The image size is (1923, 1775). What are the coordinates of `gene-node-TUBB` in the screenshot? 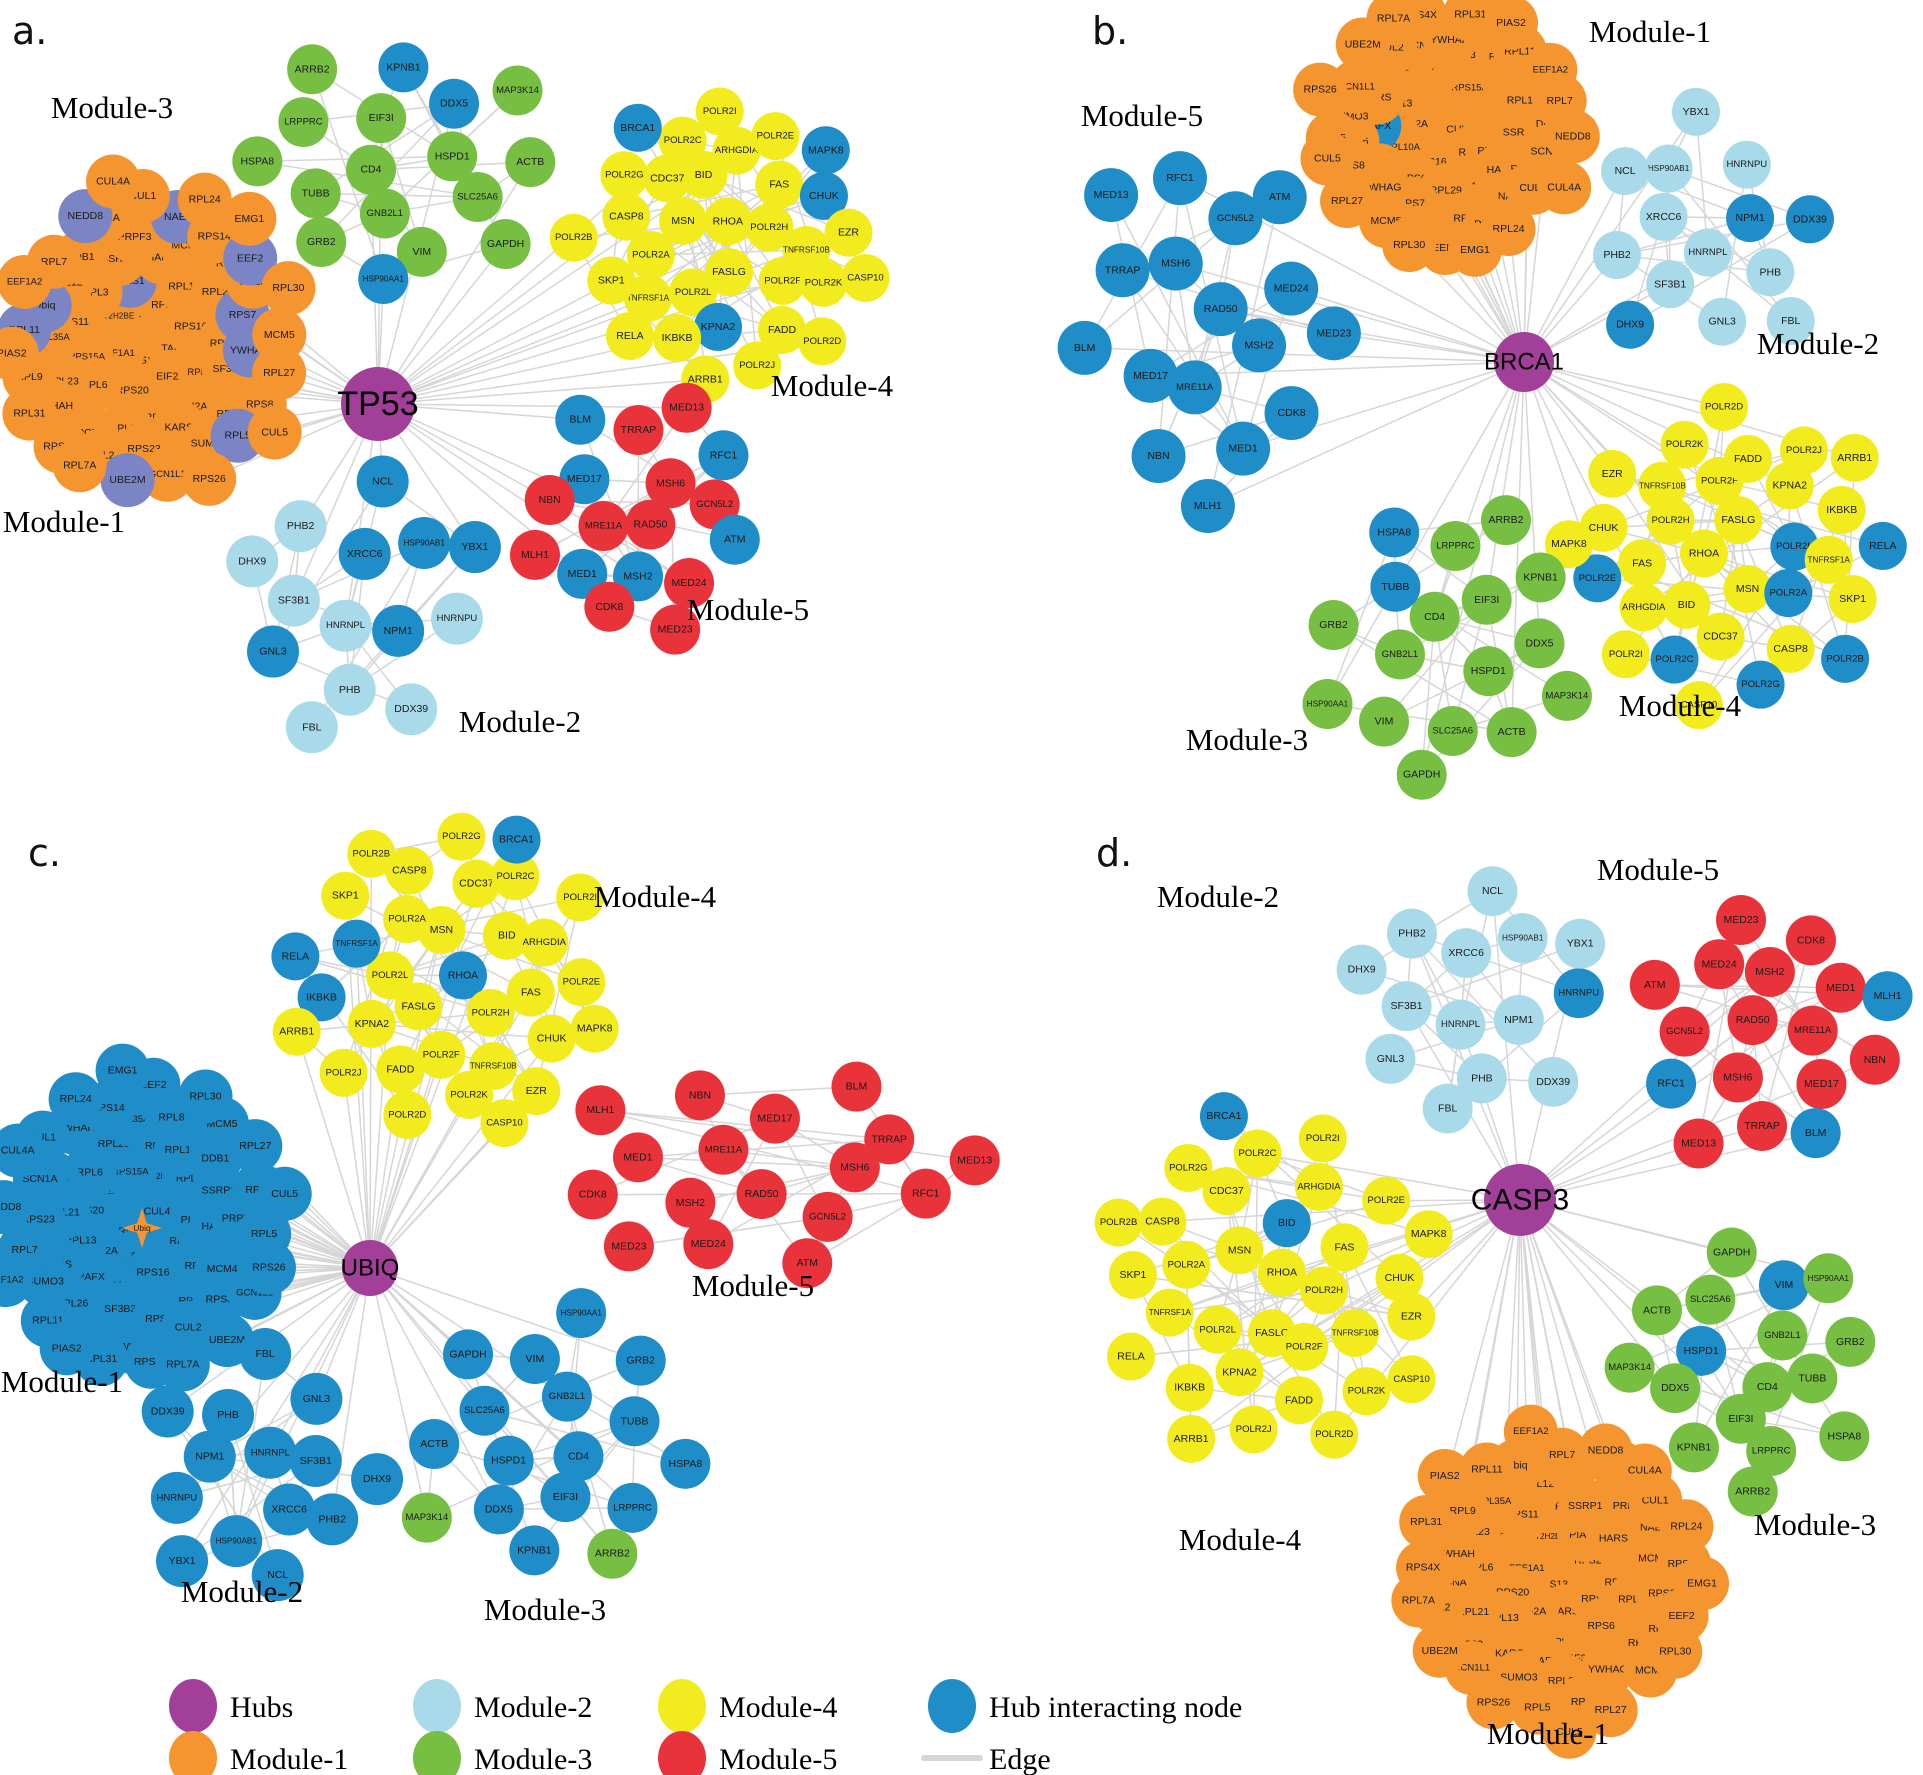 It's located at (315, 193).